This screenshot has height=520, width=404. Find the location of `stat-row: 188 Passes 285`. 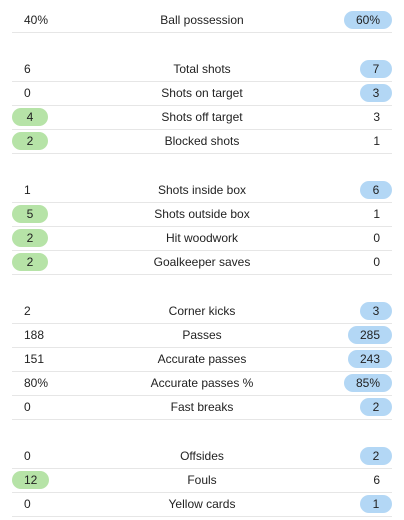

stat-row: 188 Passes 285 is located at coordinates (202, 335).